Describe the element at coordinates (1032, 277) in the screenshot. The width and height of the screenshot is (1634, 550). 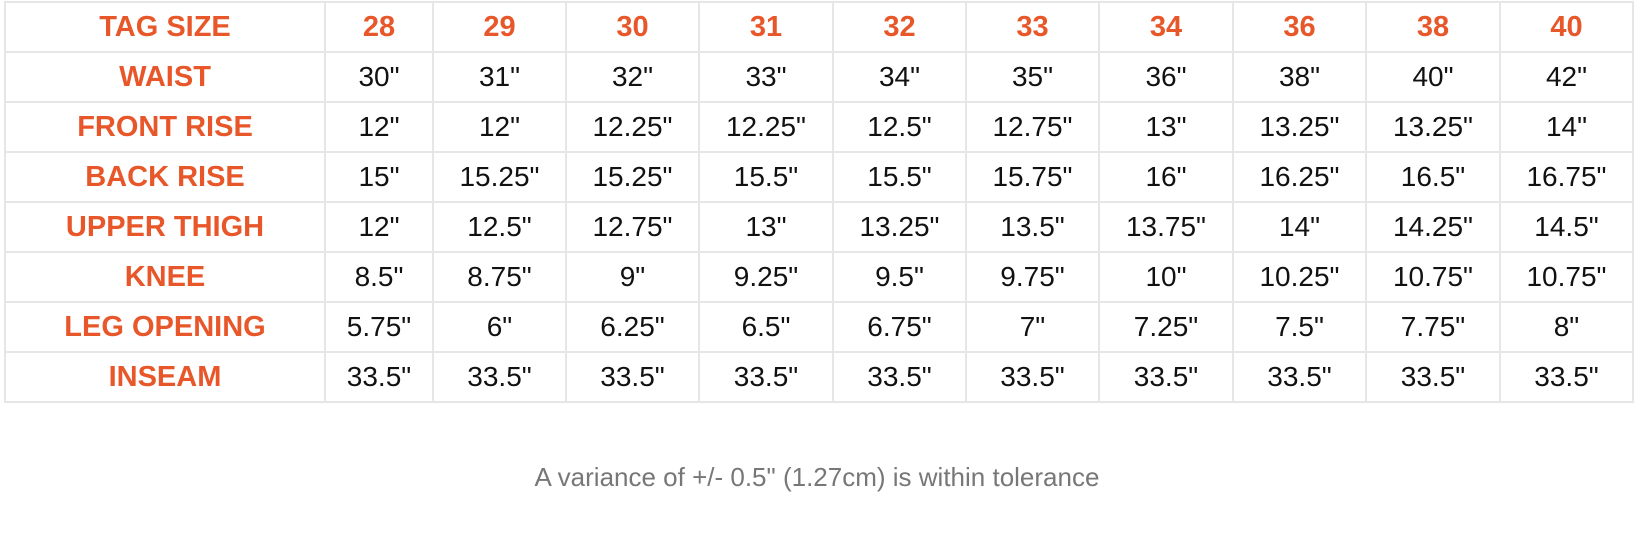
I see `cell: 9.75"` at that location.